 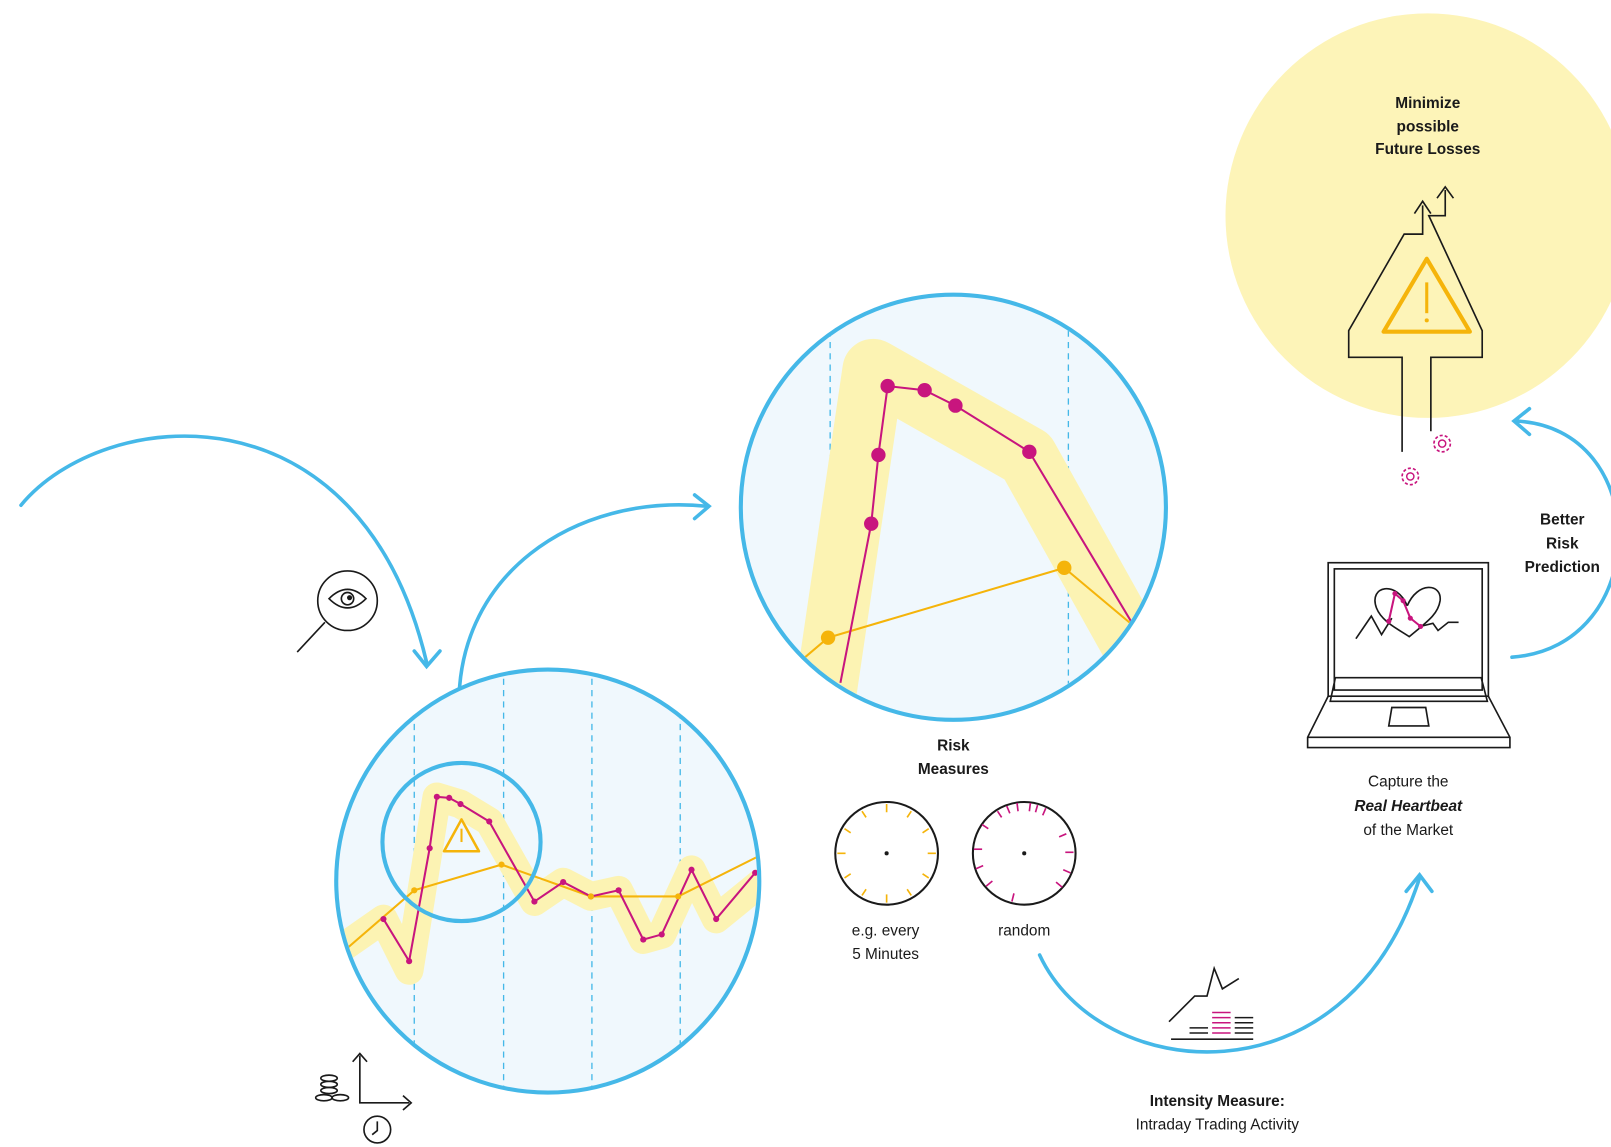 I want to click on zoom-chart, so click(x=953, y=507).